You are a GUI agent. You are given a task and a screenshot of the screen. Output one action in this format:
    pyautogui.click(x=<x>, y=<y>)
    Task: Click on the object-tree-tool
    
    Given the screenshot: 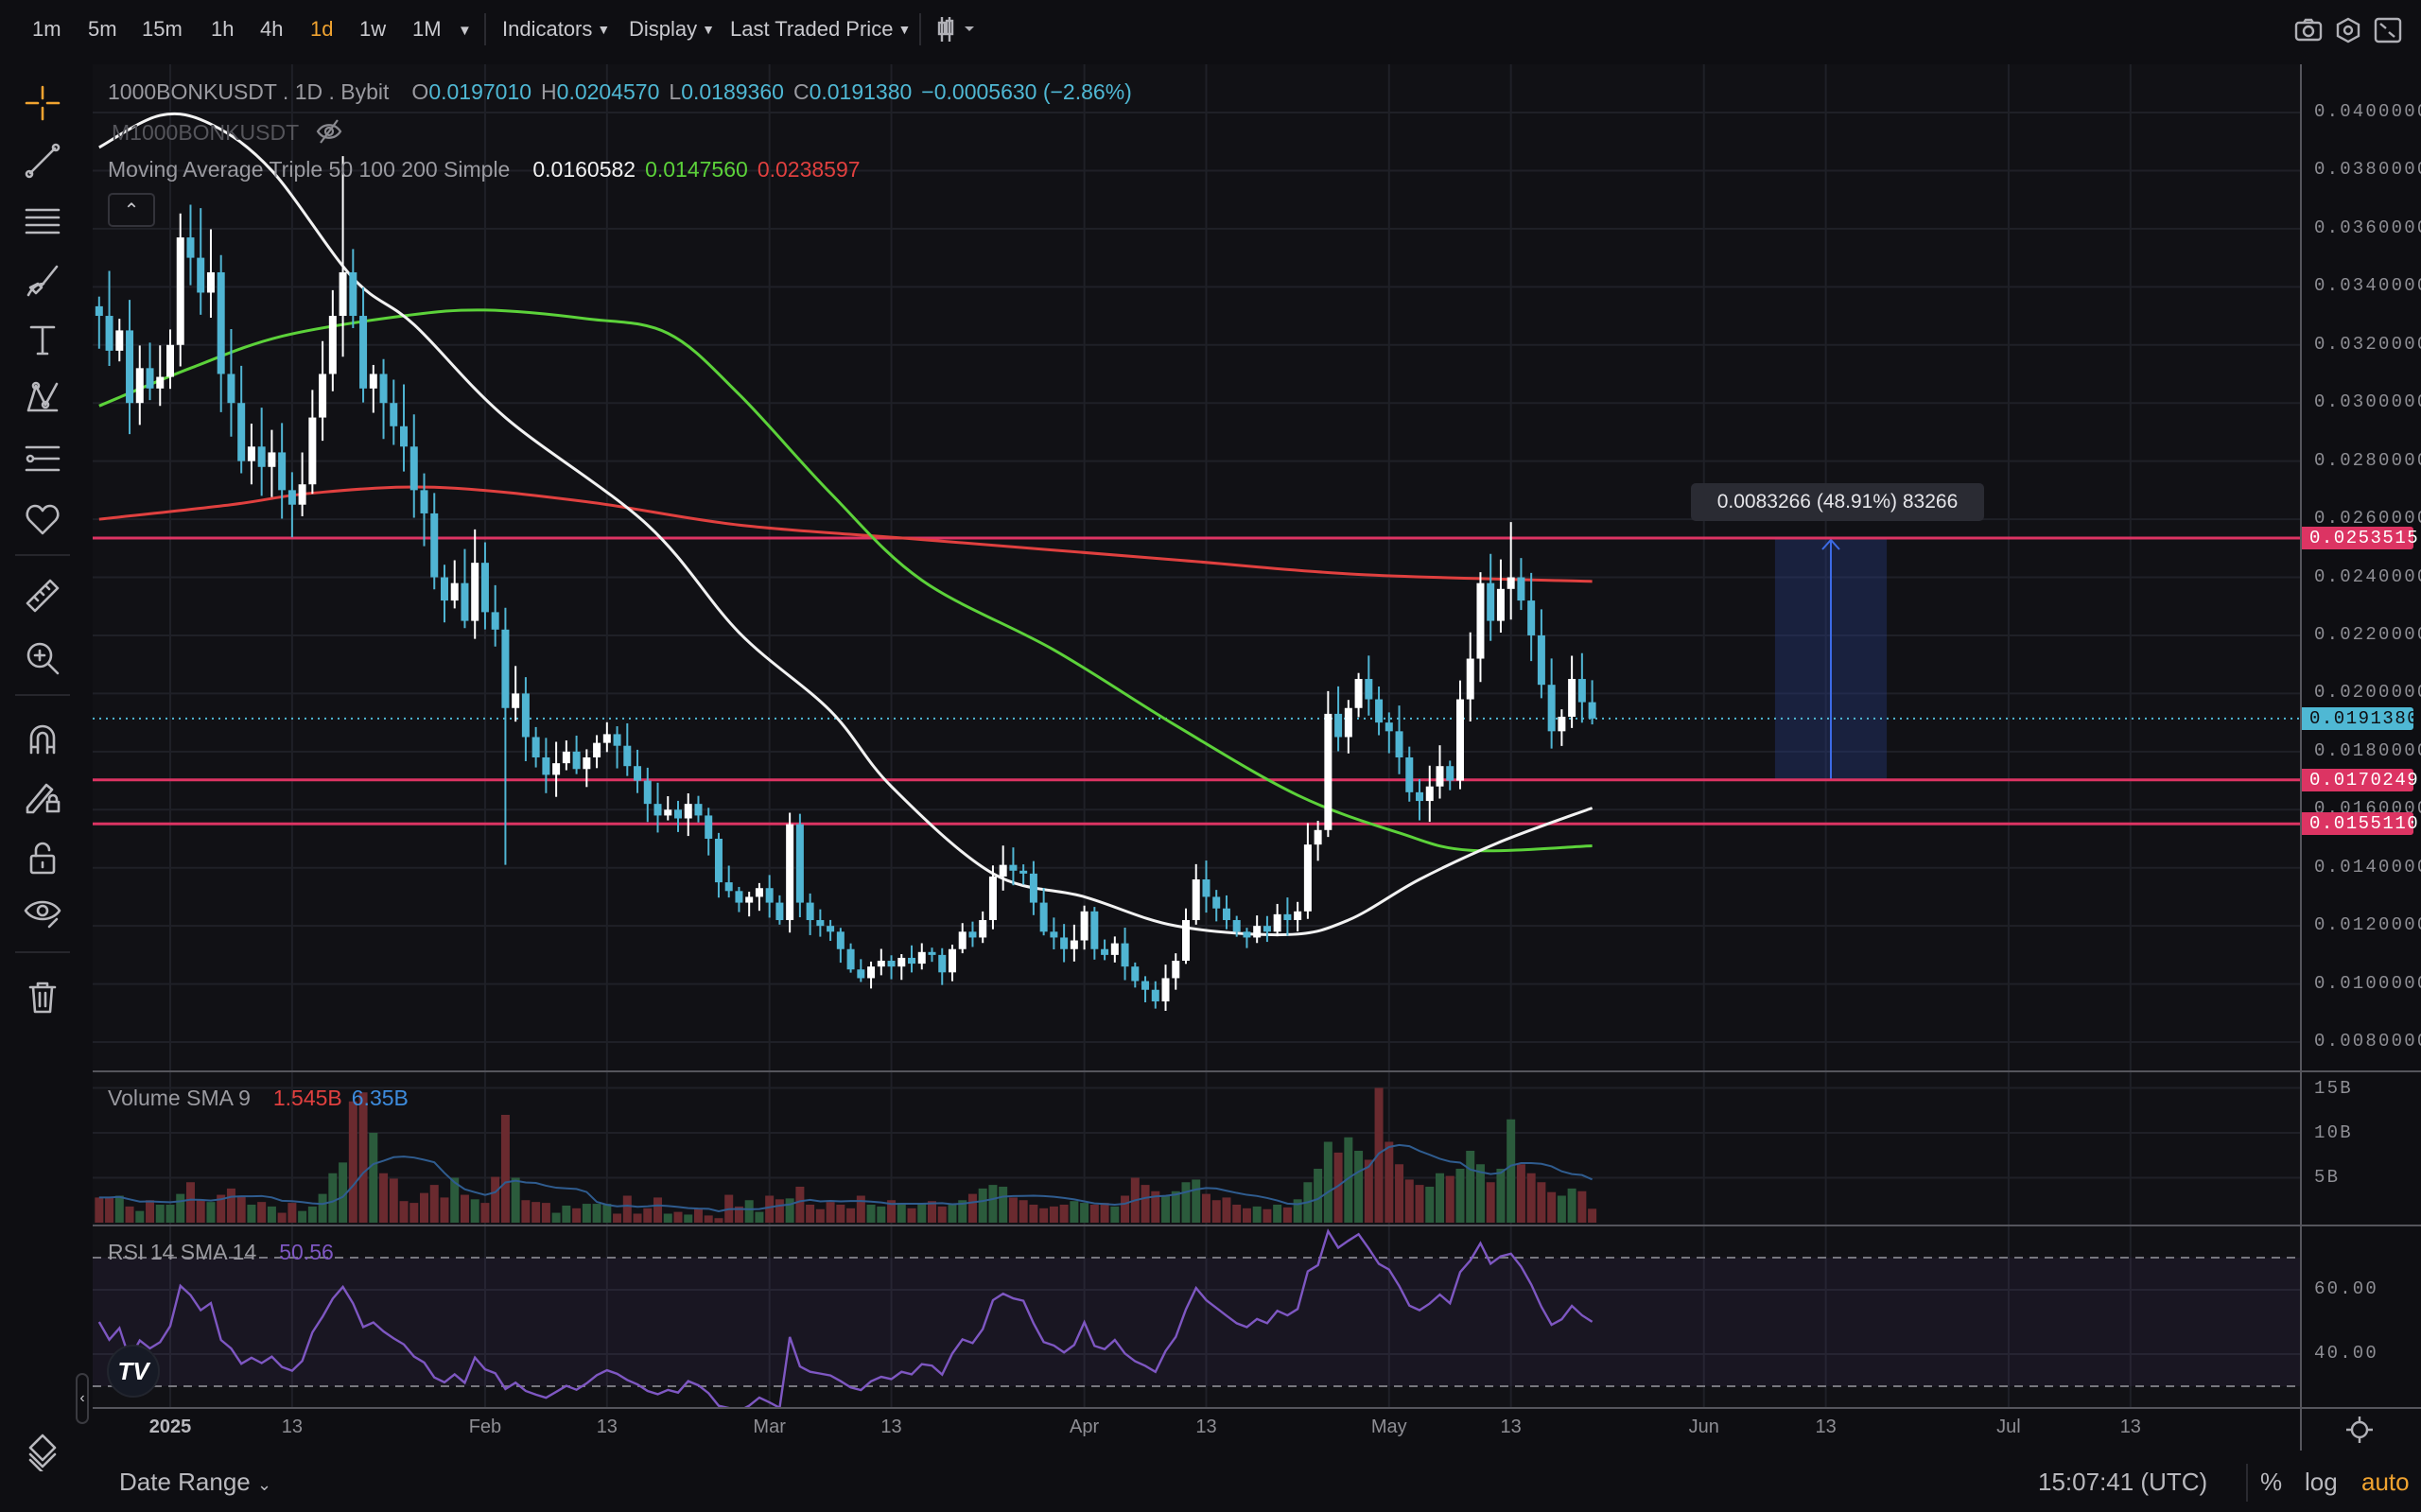 What is the action you would take?
    pyautogui.click(x=42, y=1451)
    